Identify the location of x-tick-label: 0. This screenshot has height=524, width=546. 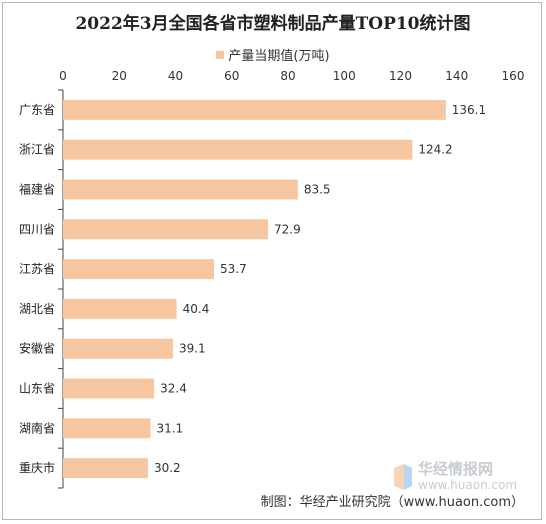
(63, 76).